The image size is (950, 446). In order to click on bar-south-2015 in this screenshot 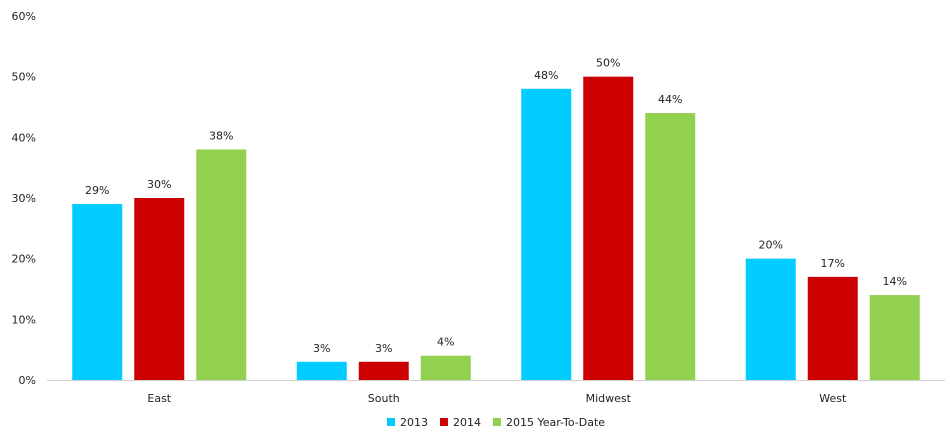, I will do `click(445, 367)`.